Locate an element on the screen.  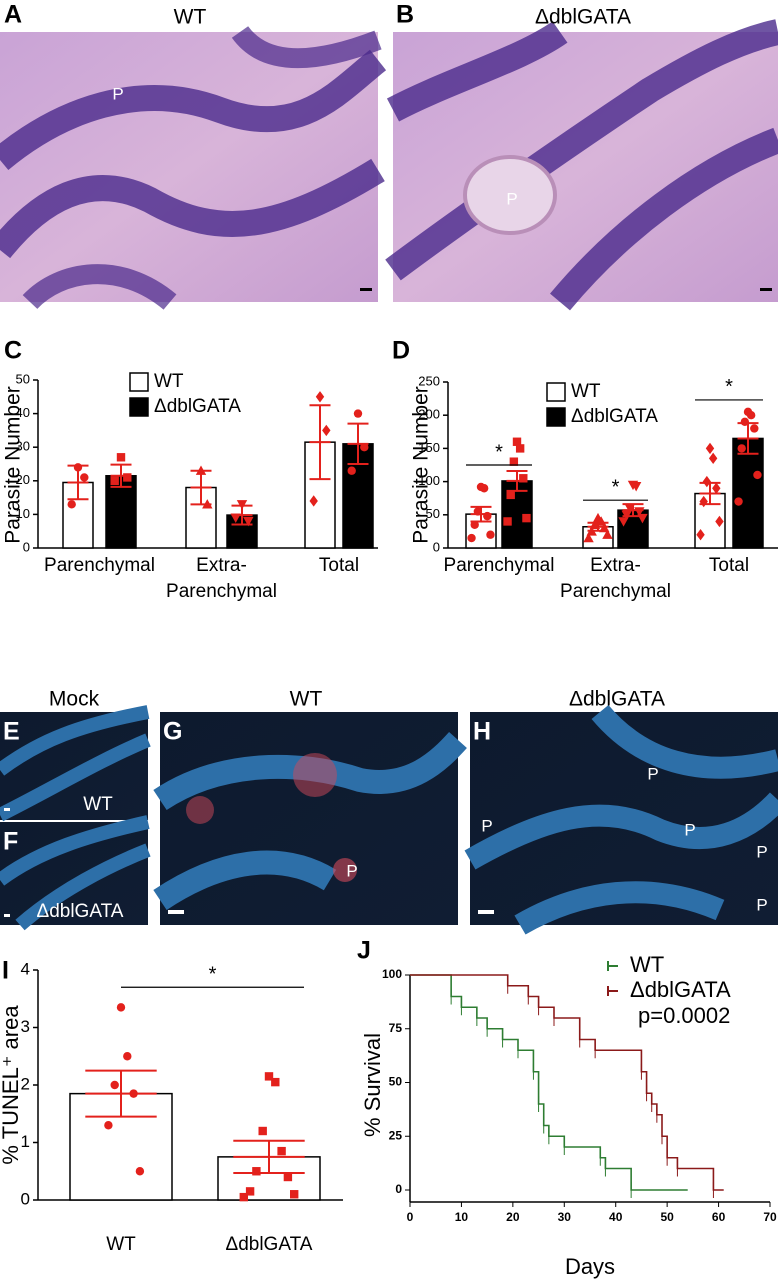
y-tick-label: 40 is located at coordinates (23, 412).